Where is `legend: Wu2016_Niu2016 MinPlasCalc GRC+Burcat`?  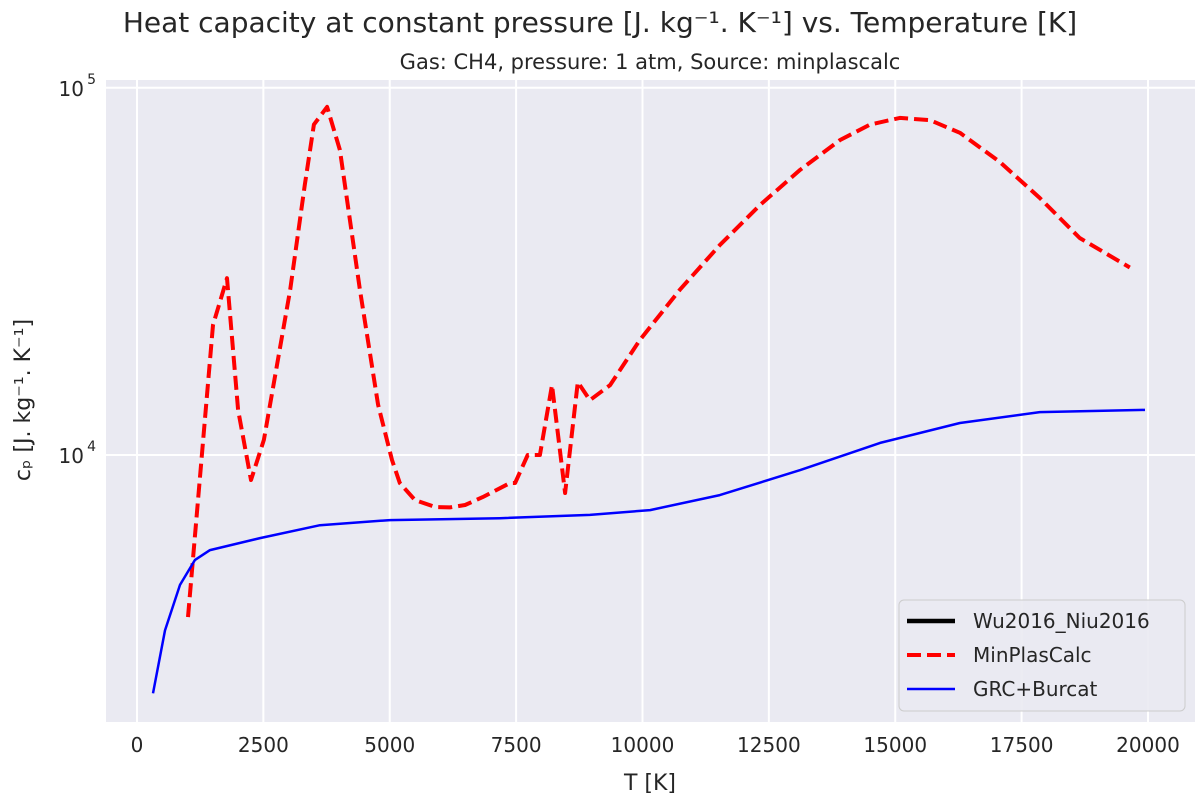 legend: Wu2016_Niu2016 MinPlasCalc GRC+Burcat is located at coordinates (1042, 655).